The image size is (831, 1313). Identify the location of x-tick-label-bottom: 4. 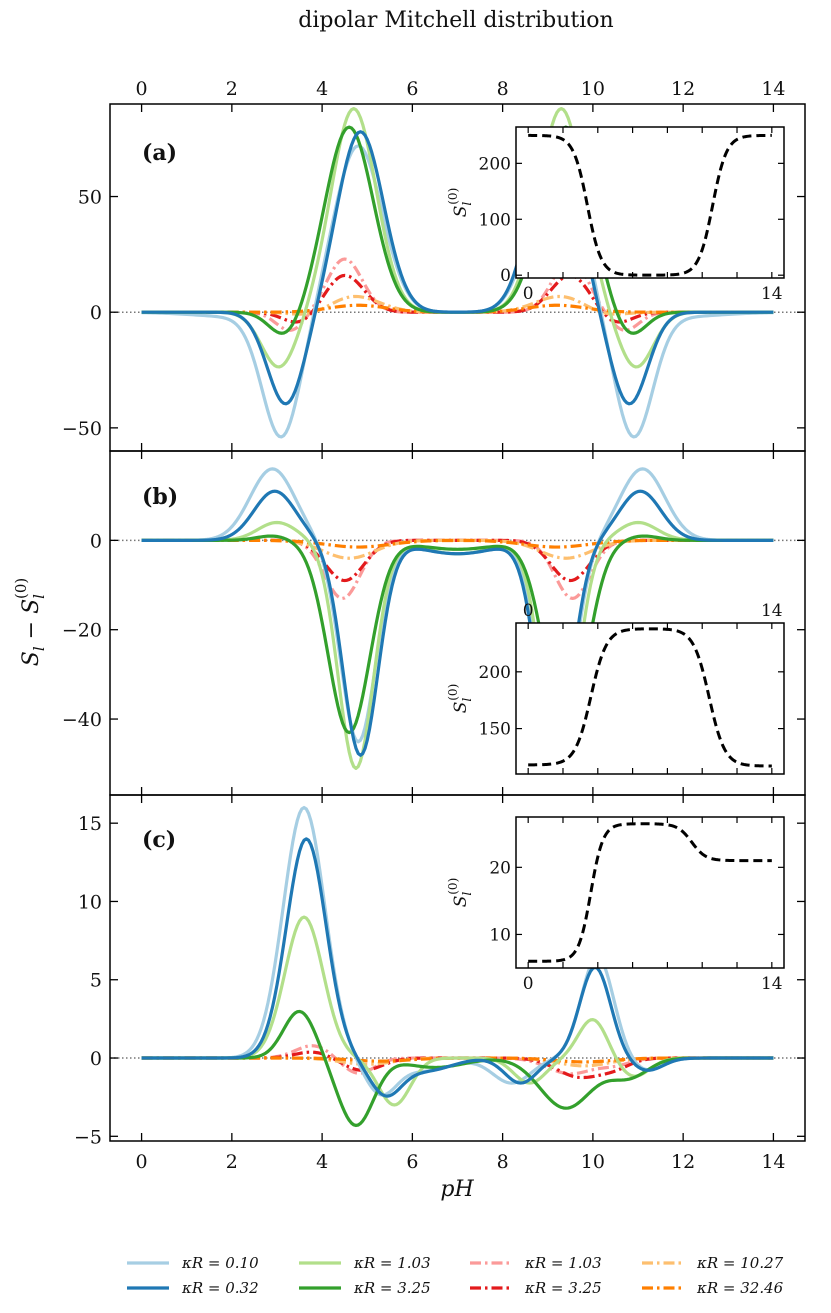
(322, 1162).